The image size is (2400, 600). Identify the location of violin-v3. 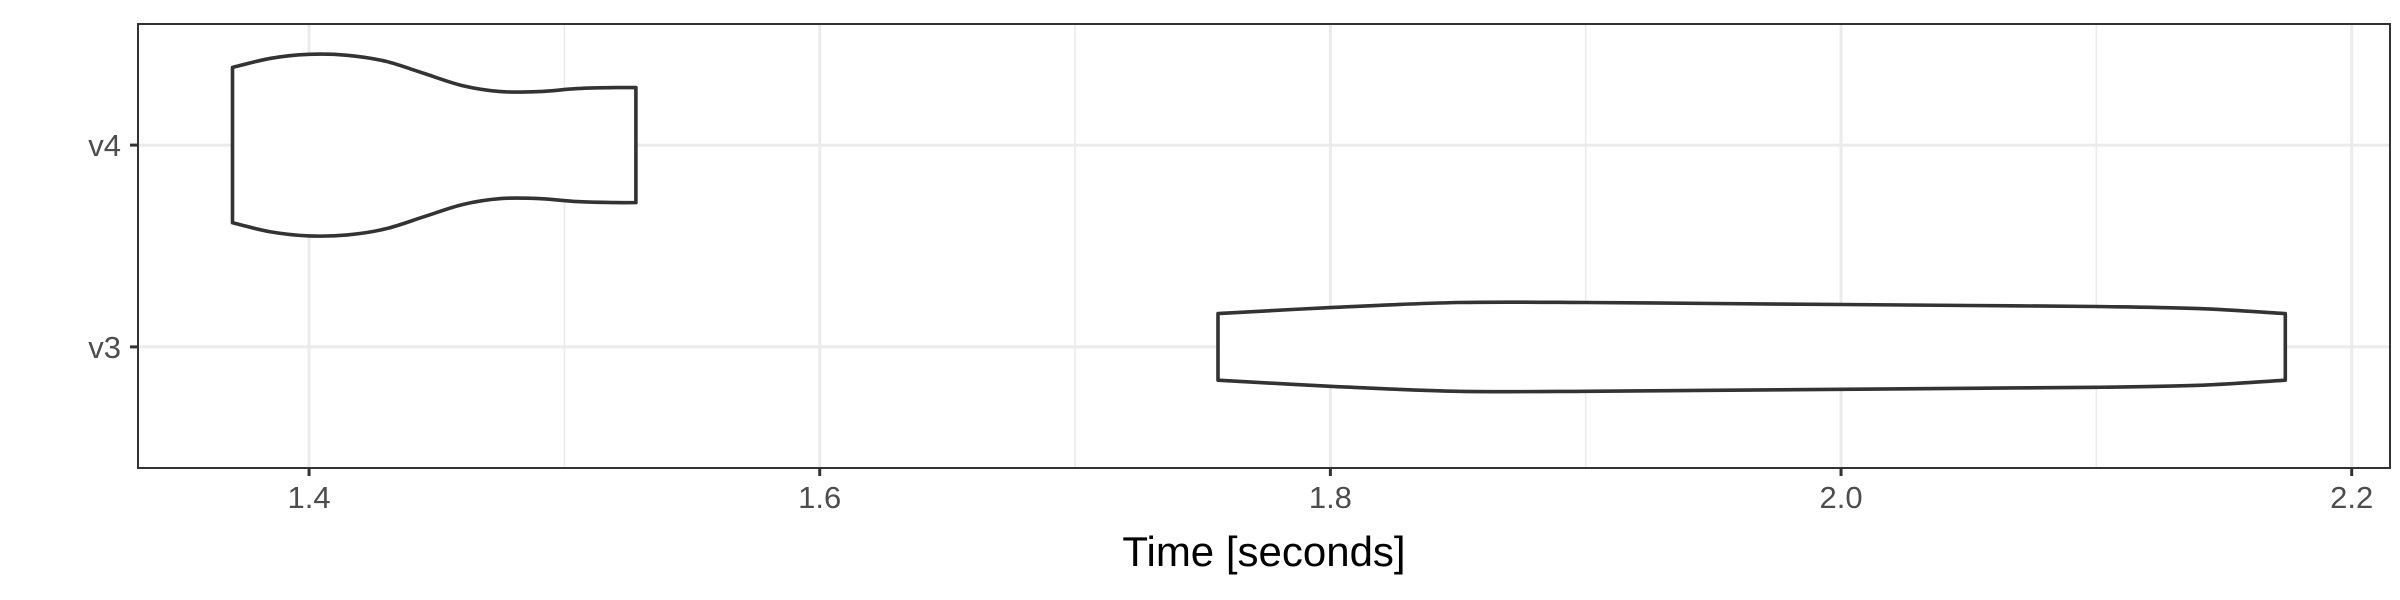
(1752, 347).